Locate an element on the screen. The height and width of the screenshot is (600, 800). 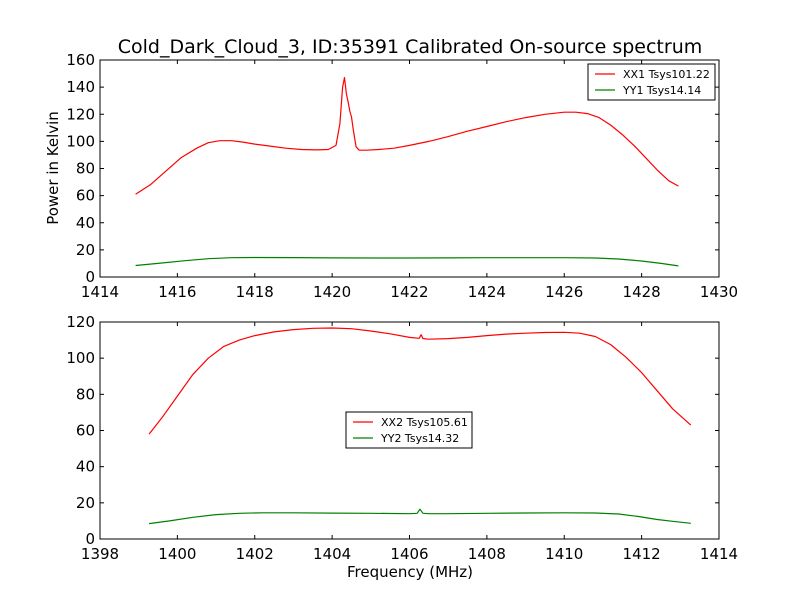
bottom-legend-label-1: XX2 Tsys105.61 is located at coordinates (424, 422).